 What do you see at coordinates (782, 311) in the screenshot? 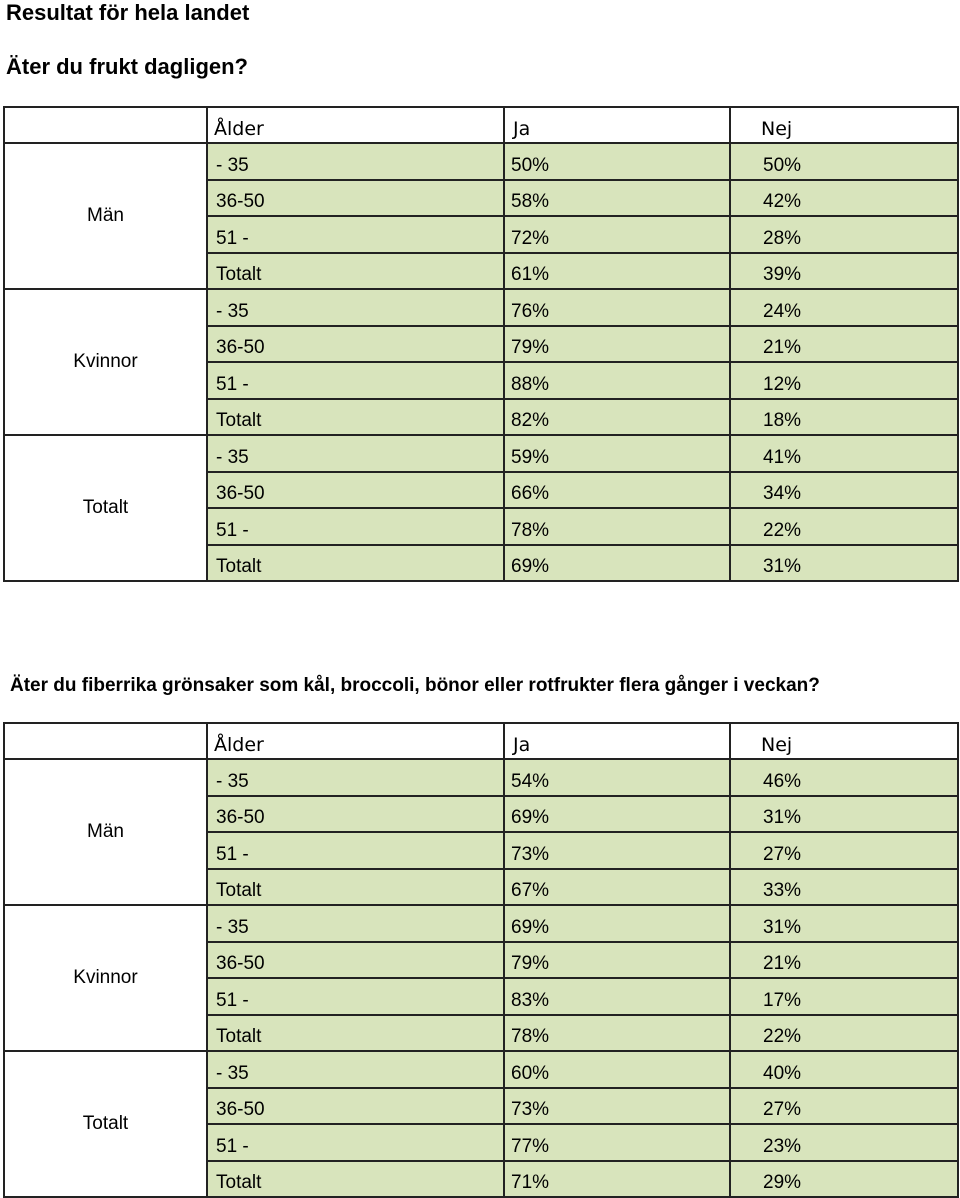
I see `no-value-text: 24%` at bounding box center [782, 311].